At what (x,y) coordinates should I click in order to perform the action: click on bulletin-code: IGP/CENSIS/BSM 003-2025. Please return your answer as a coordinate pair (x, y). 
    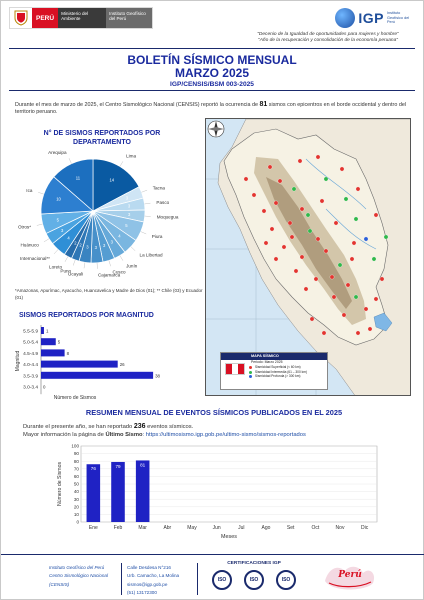
    Looking at the image, I should click on (212, 84).